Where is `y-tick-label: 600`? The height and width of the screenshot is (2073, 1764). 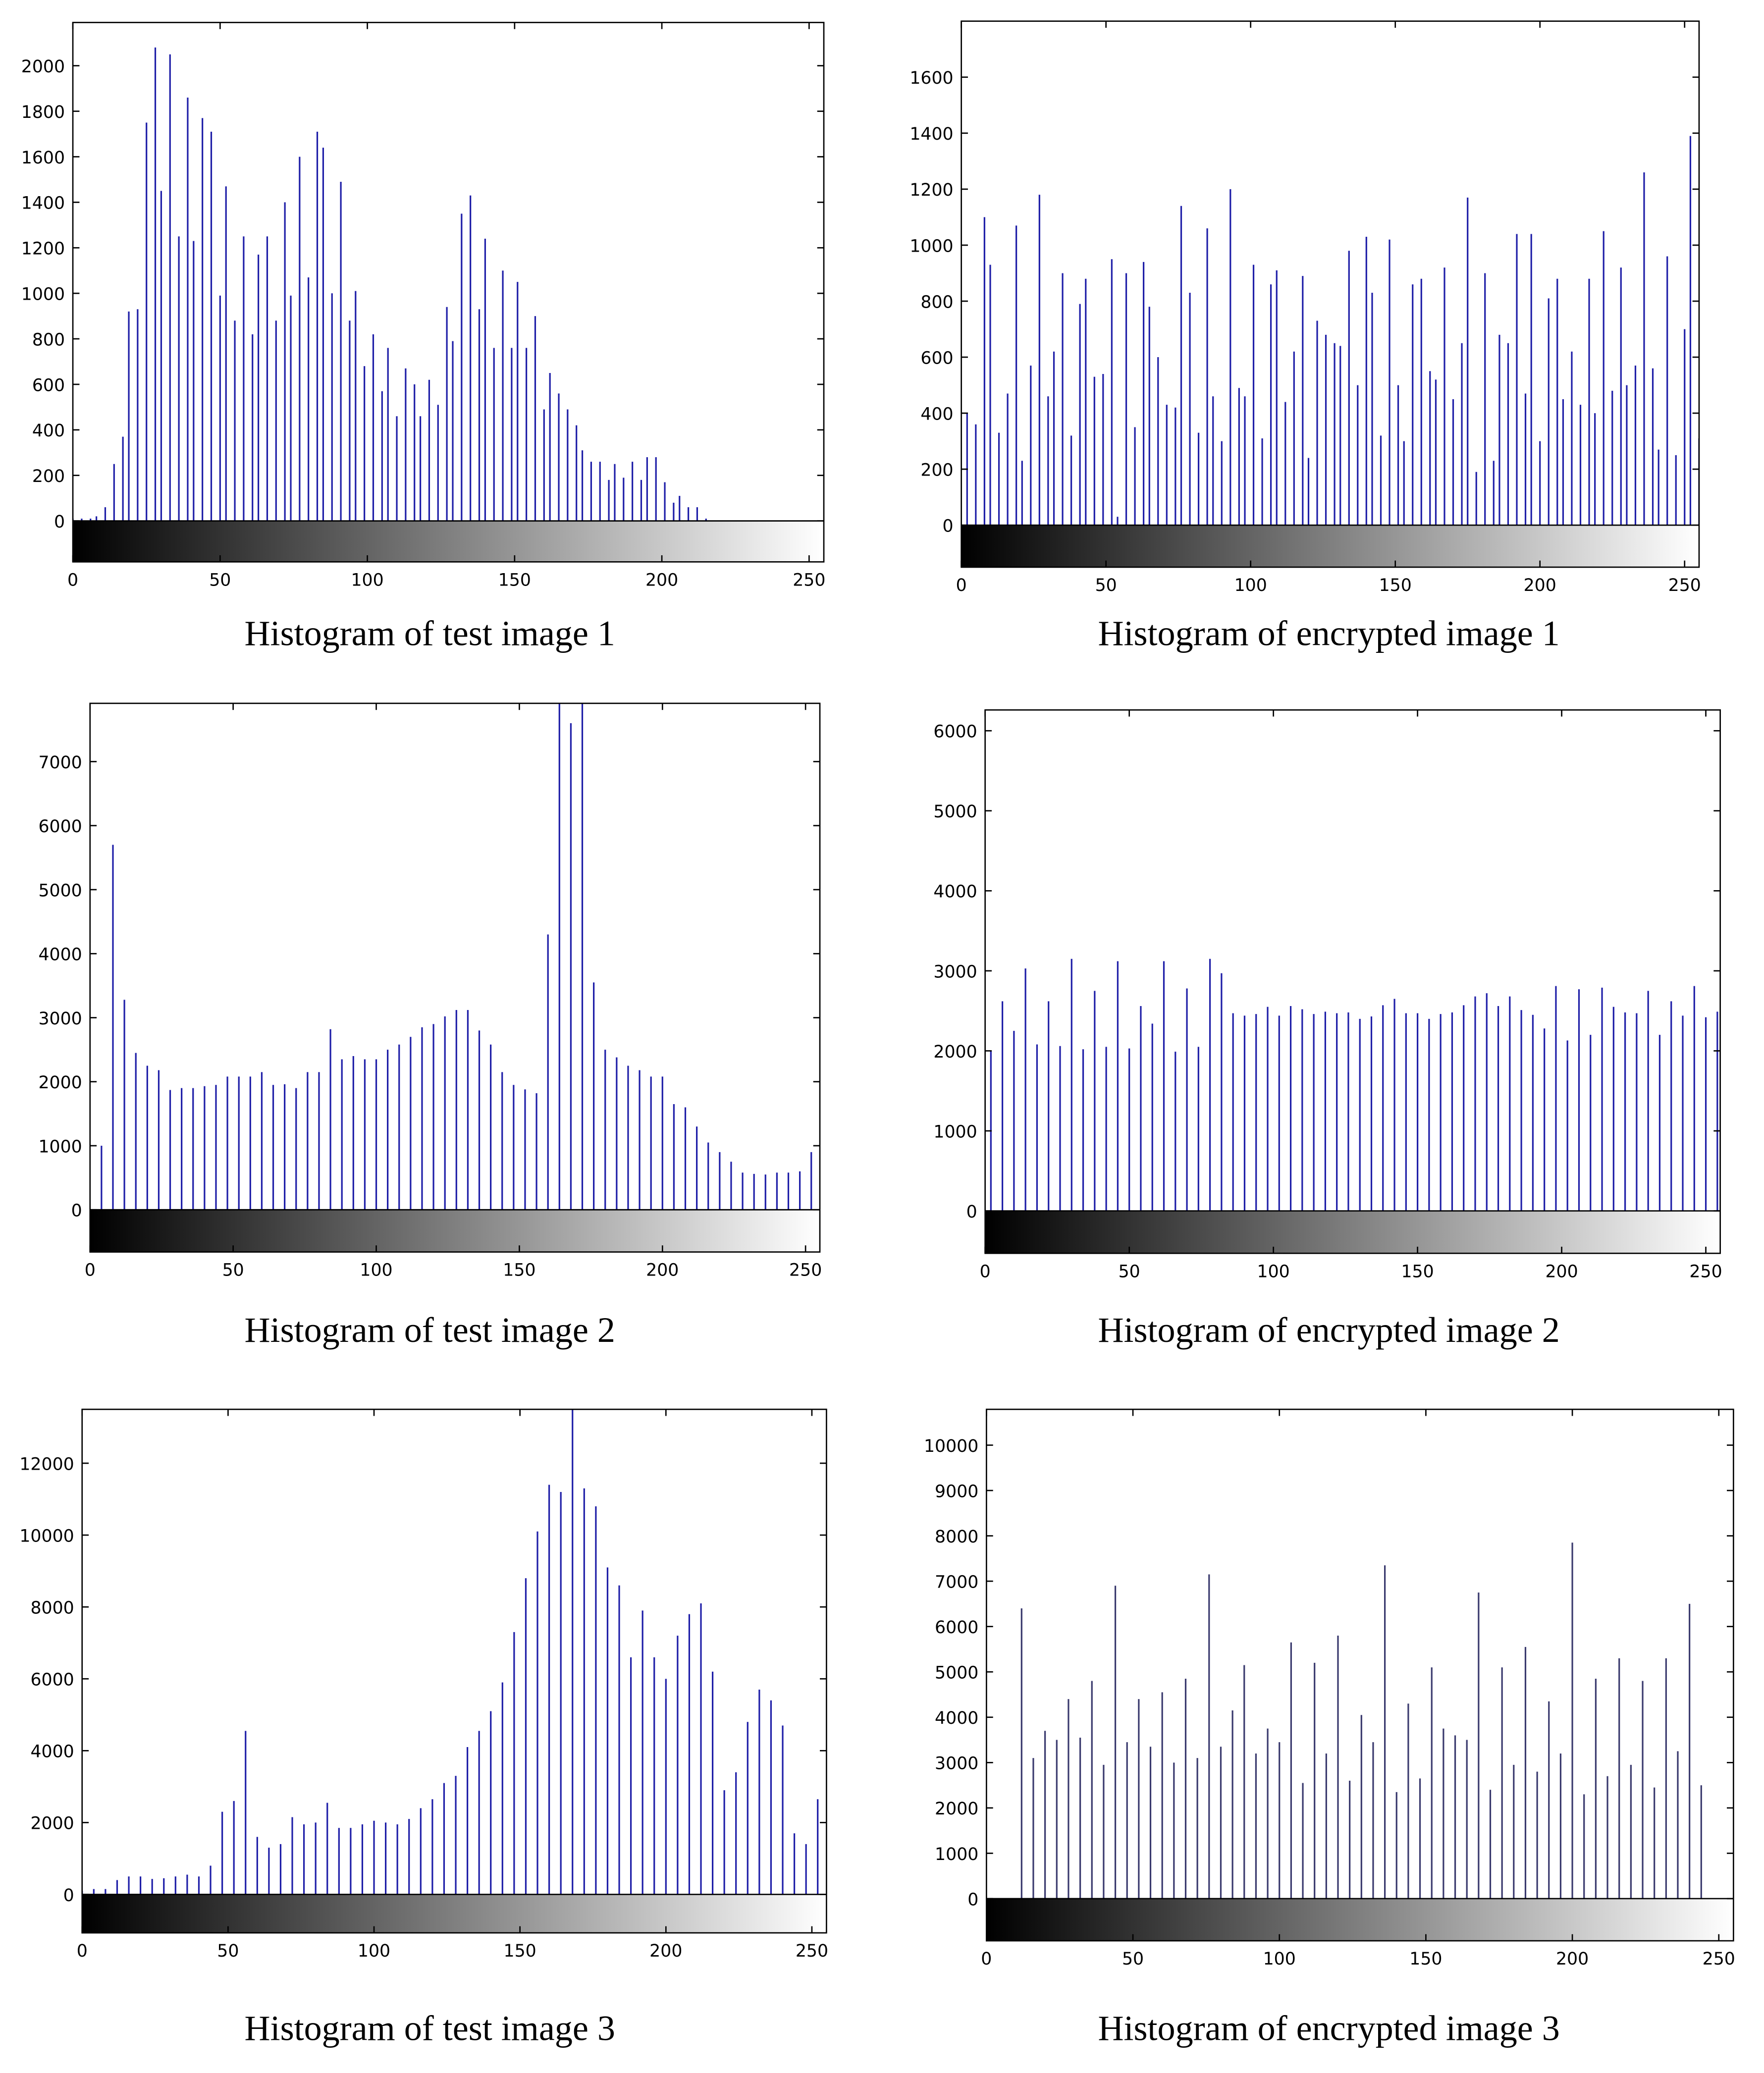 y-tick-label: 600 is located at coordinates (937, 358).